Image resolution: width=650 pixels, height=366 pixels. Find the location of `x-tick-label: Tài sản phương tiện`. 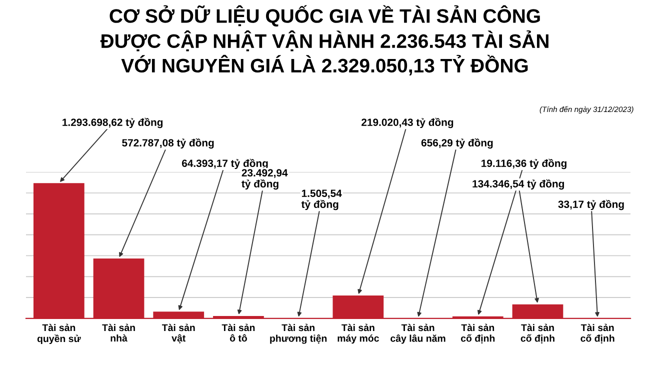

x-tick-label: Tài sản phương tiện is located at coordinates (298, 334).